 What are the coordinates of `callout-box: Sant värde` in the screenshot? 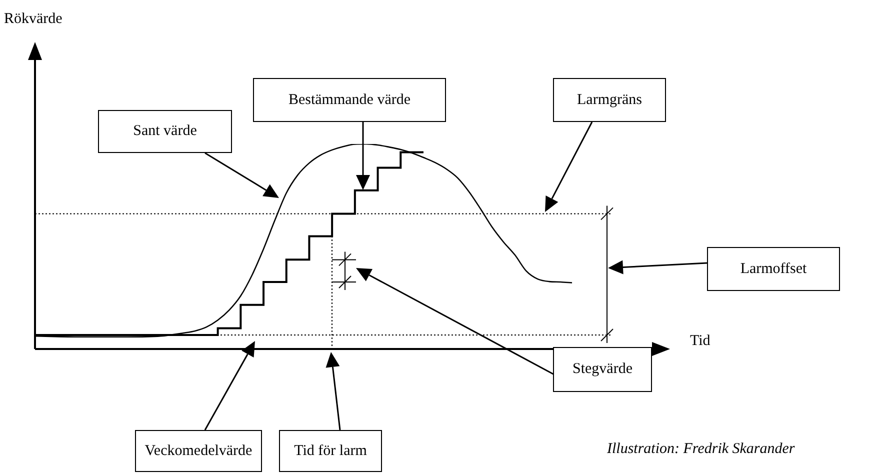 It's located at (165, 131).